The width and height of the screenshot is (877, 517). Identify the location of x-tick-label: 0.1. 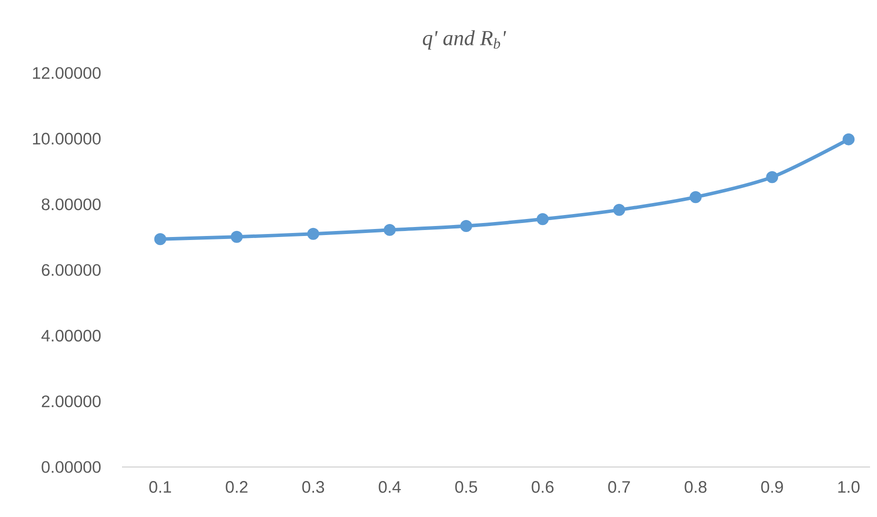
(160, 487).